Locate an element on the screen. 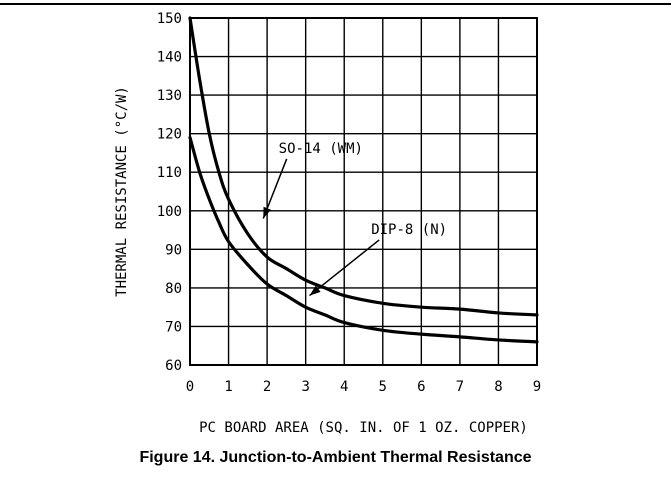 This screenshot has width=671, height=478. annotation-label-2: DIP-8 (N) is located at coordinates (409, 230).